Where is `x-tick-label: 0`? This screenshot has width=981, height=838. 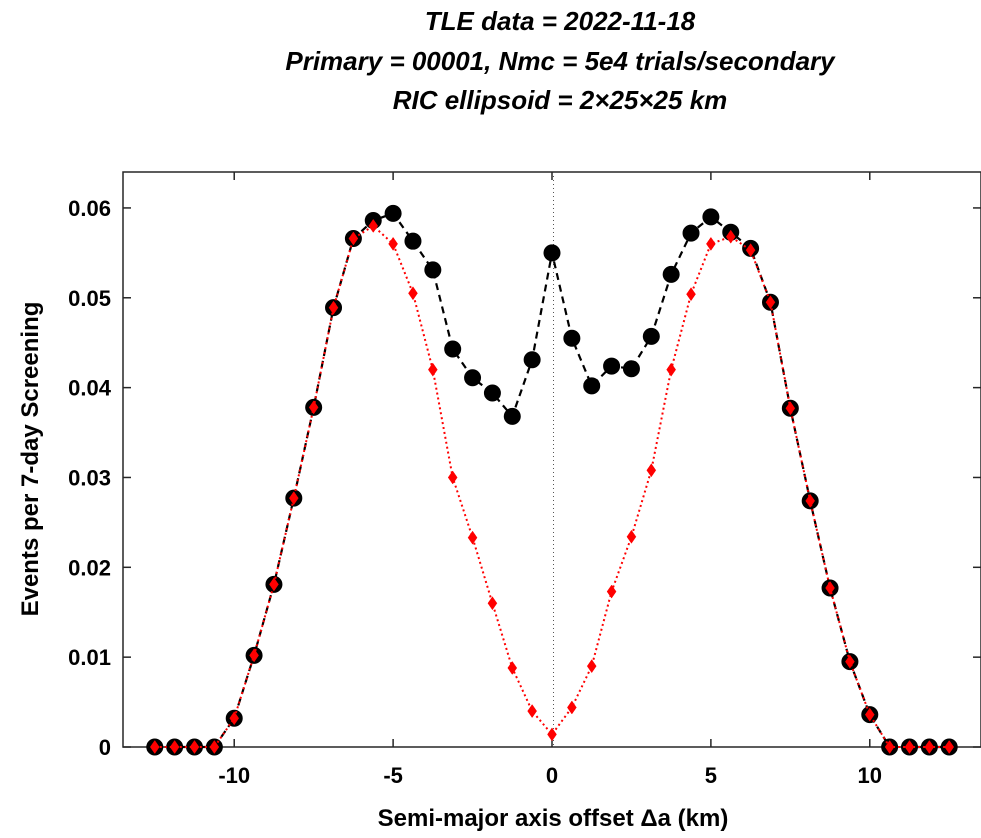
x-tick-label: 0 is located at coordinates (552, 775).